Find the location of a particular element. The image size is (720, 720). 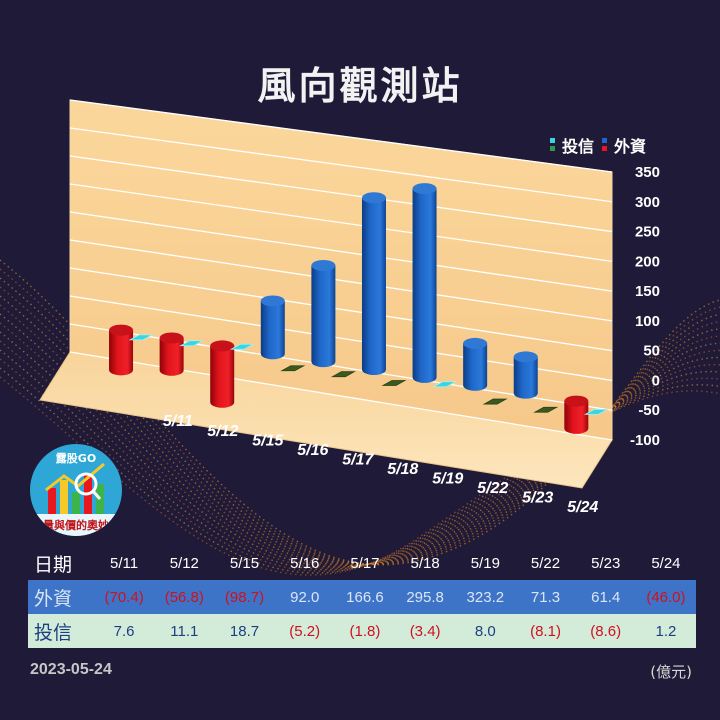

x-tick-label: 5/16 is located at coordinates (312, 450).